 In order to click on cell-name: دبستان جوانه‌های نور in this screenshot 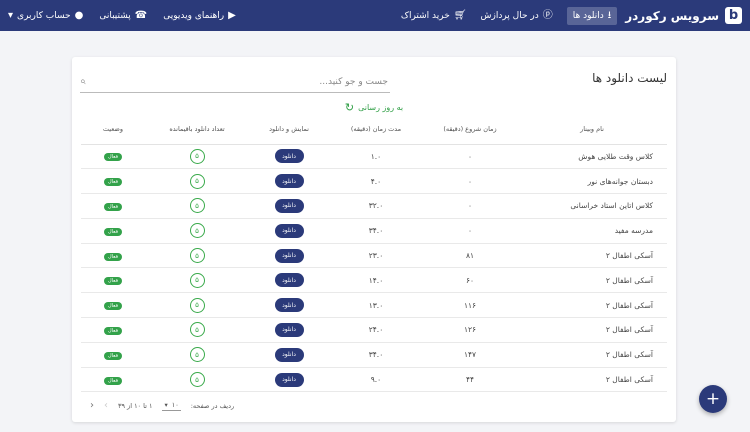, I will do `click(592, 181)`.